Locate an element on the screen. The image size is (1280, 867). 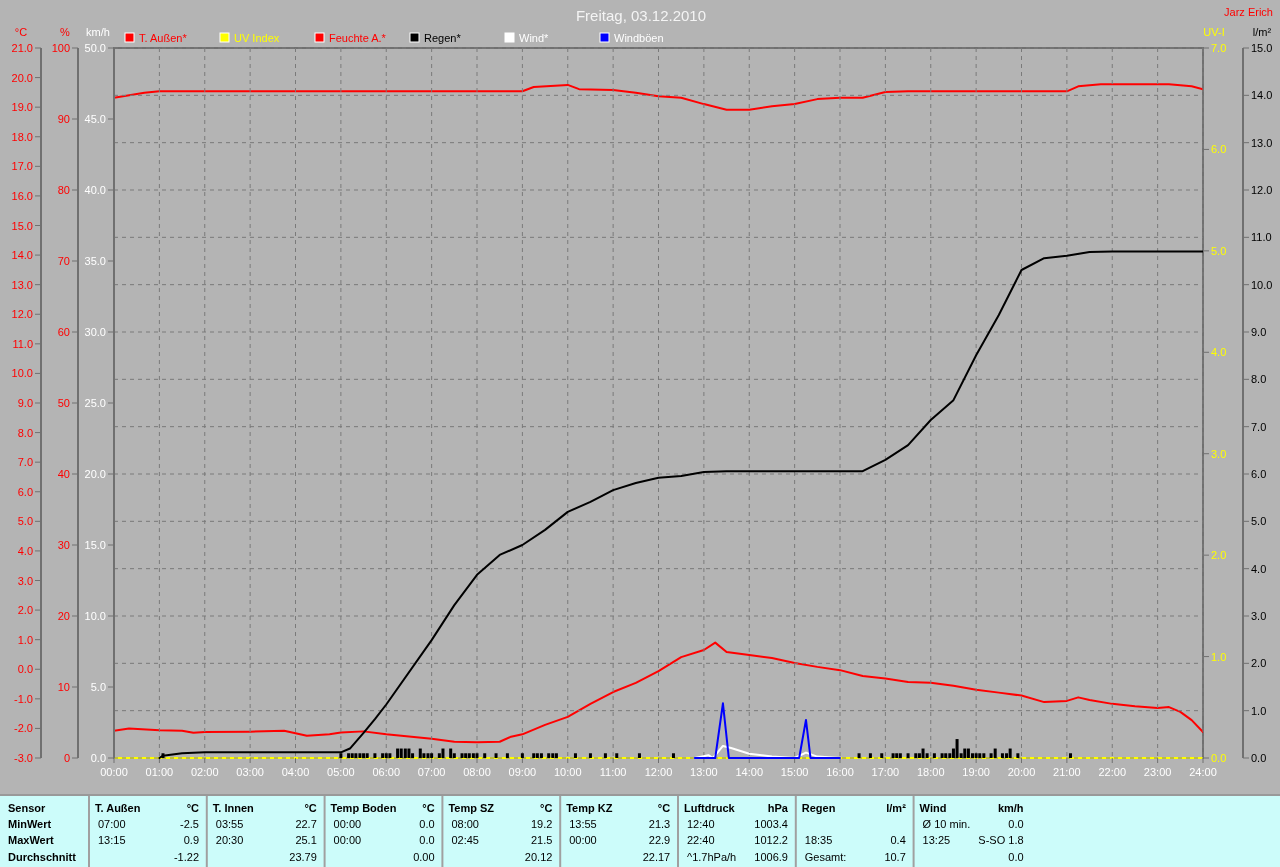
text: 22.9 is located at coordinates (659, 840).